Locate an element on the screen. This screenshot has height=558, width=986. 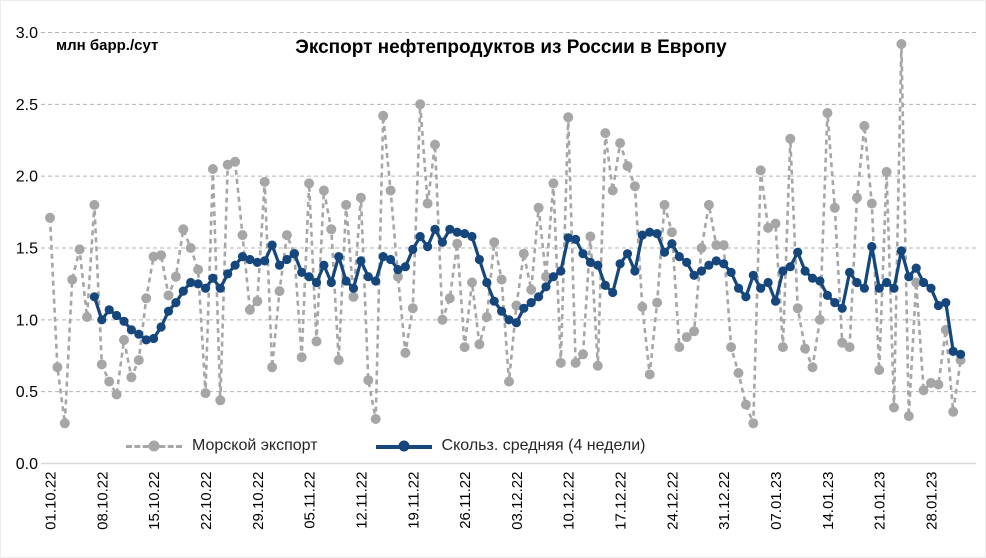
x-tick-label: 12.11.22 is located at coordinates (361, 500).